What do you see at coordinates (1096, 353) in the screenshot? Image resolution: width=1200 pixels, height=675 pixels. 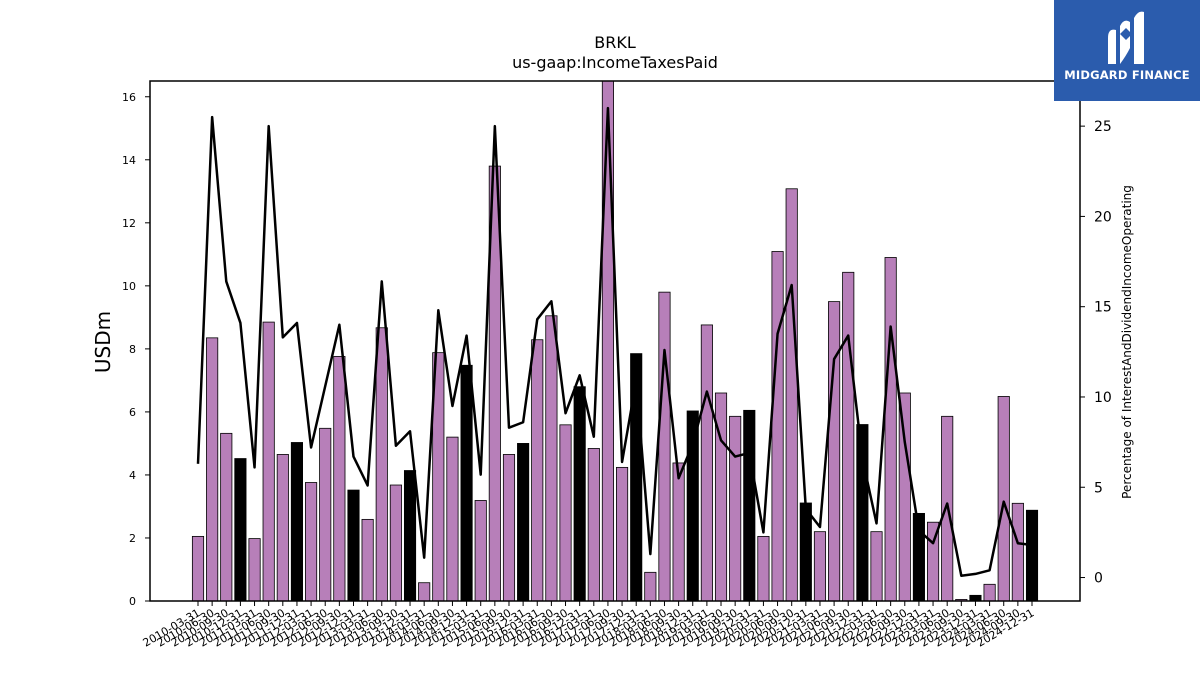 I see `right-axis: 0 5 10 15 20 25` at bounding box center [1096, 353].